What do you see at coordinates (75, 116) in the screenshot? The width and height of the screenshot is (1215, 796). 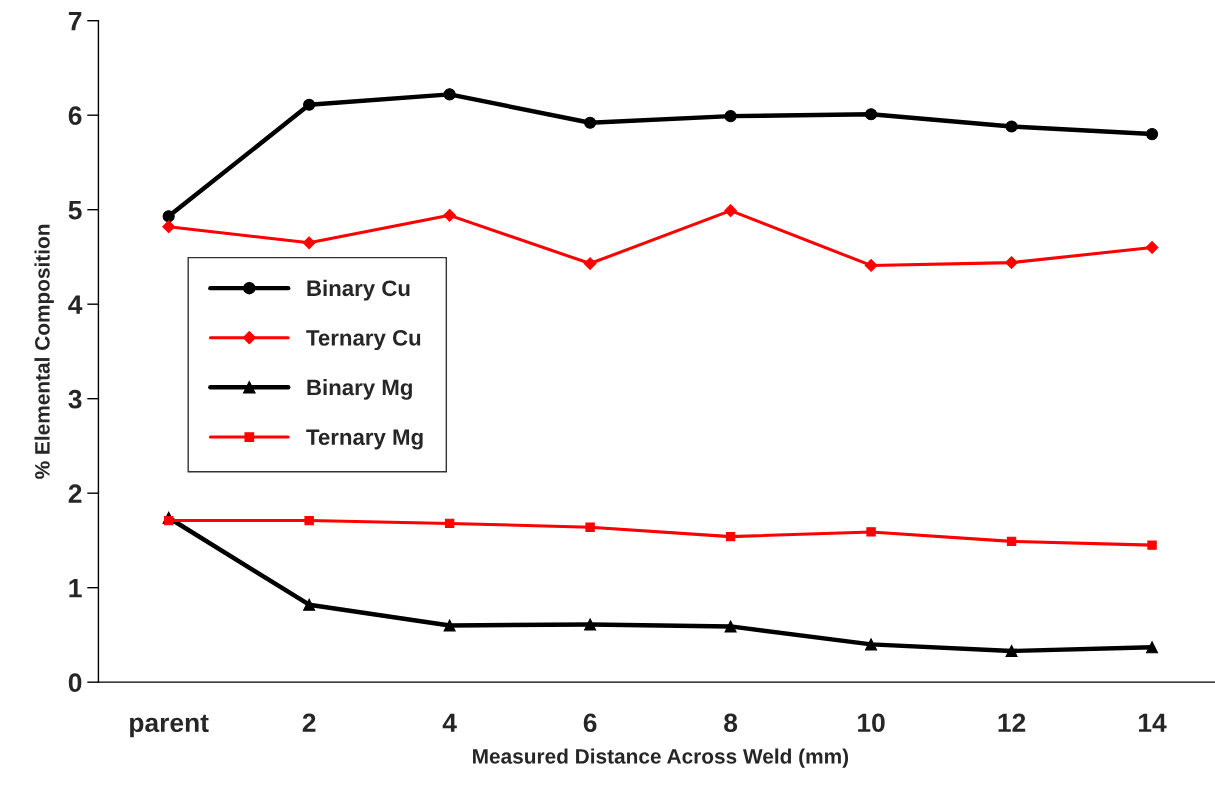 I see `y-tick-label: 6` at bounding box center [75, 116].